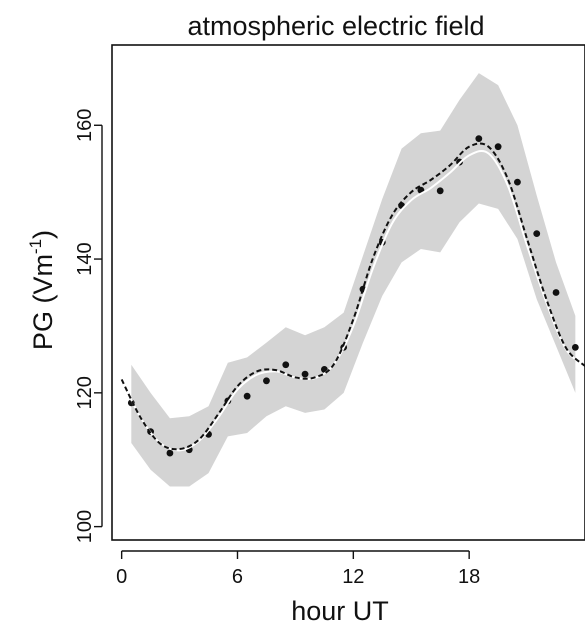 The width and height of the screenshot is (585, 634). Describe the element at coordinates (88, 326) in the screenshot. I see `y-axis: 100 120 140 160` at that location.